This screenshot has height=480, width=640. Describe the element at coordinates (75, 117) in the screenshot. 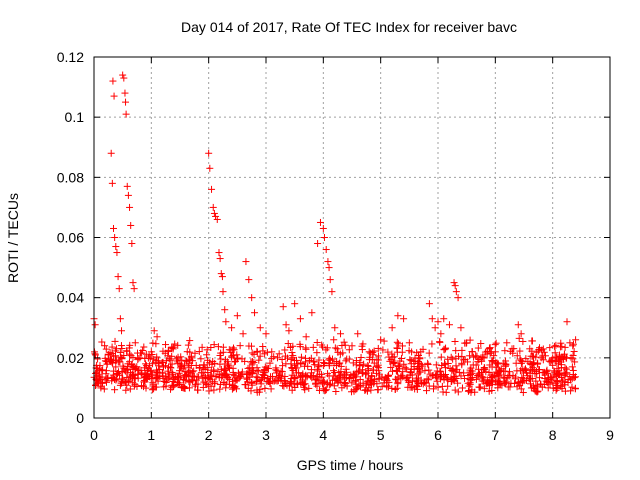

I see `y-tick-label: 0.1` at that location.